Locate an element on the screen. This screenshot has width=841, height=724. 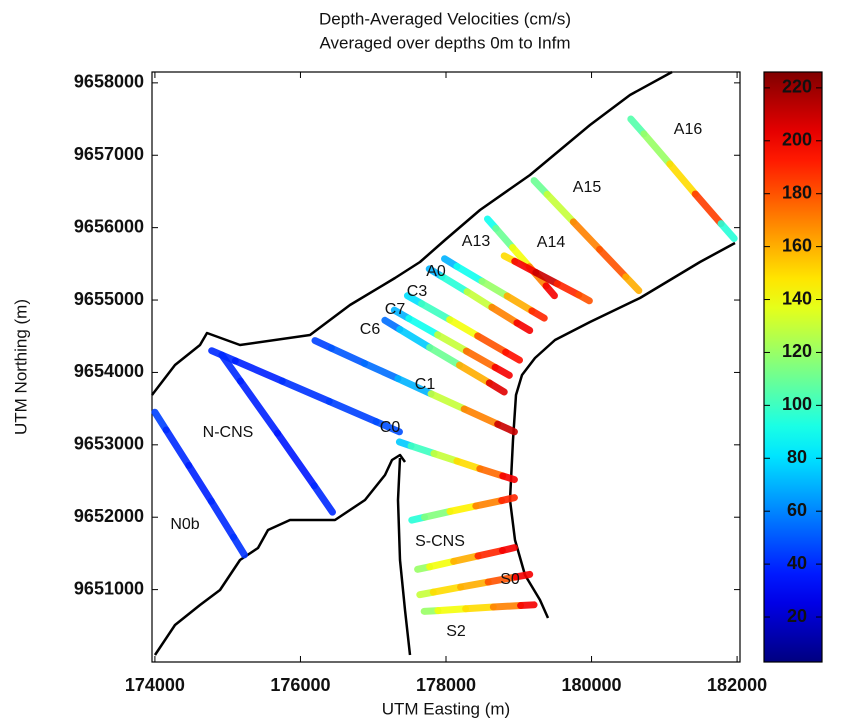
transect-label: A15 is located at coordinates (587, 187).